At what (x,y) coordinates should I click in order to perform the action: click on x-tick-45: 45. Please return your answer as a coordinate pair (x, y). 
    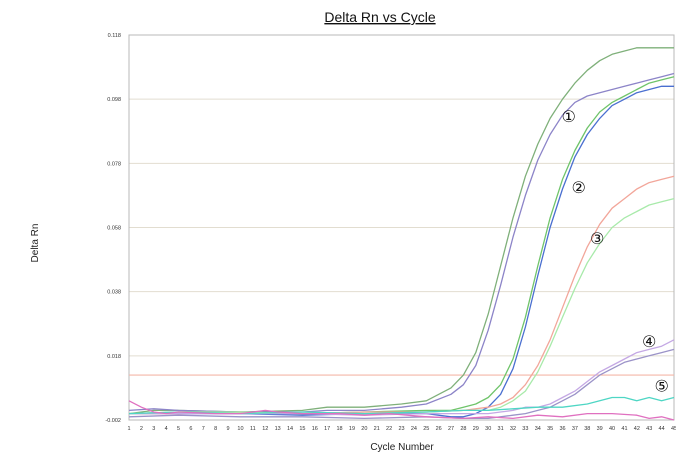
    Looking at the image, I should click on (673, 429).